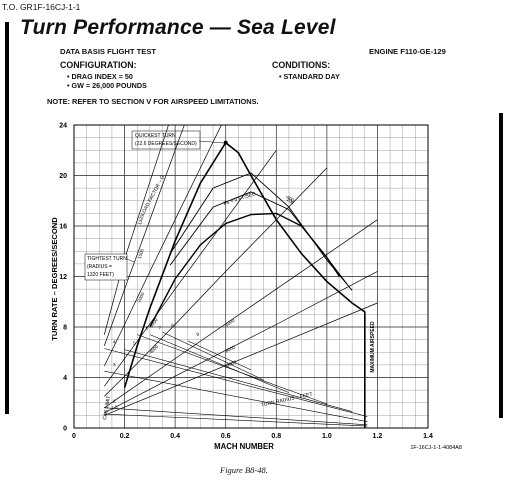  What do you see at coordinates (141, 220) in the screenshot?
I see `turn-radius-value: 1320` at bounding box center [141, 220].